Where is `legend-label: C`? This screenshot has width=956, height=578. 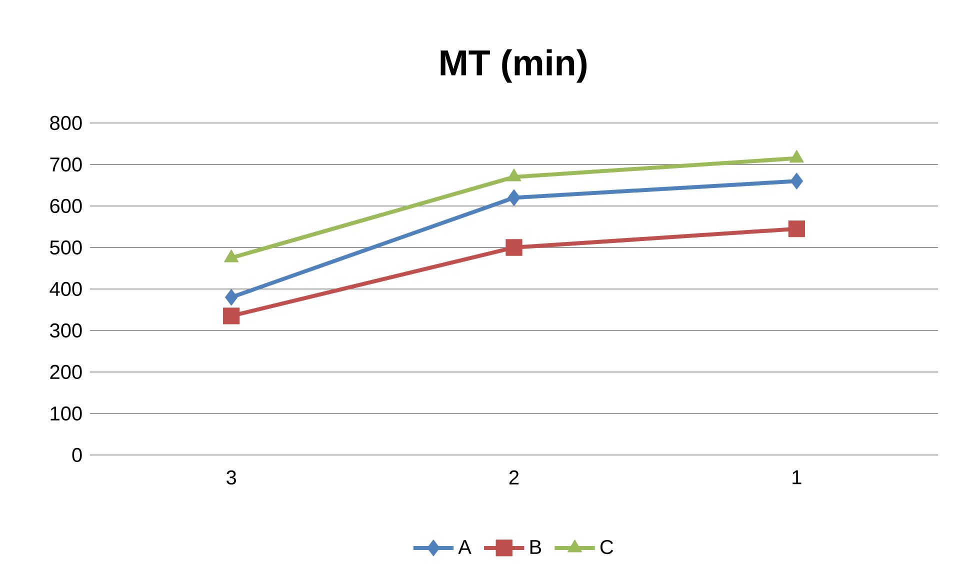
legend-label: C is located at coordinates (607, 547).